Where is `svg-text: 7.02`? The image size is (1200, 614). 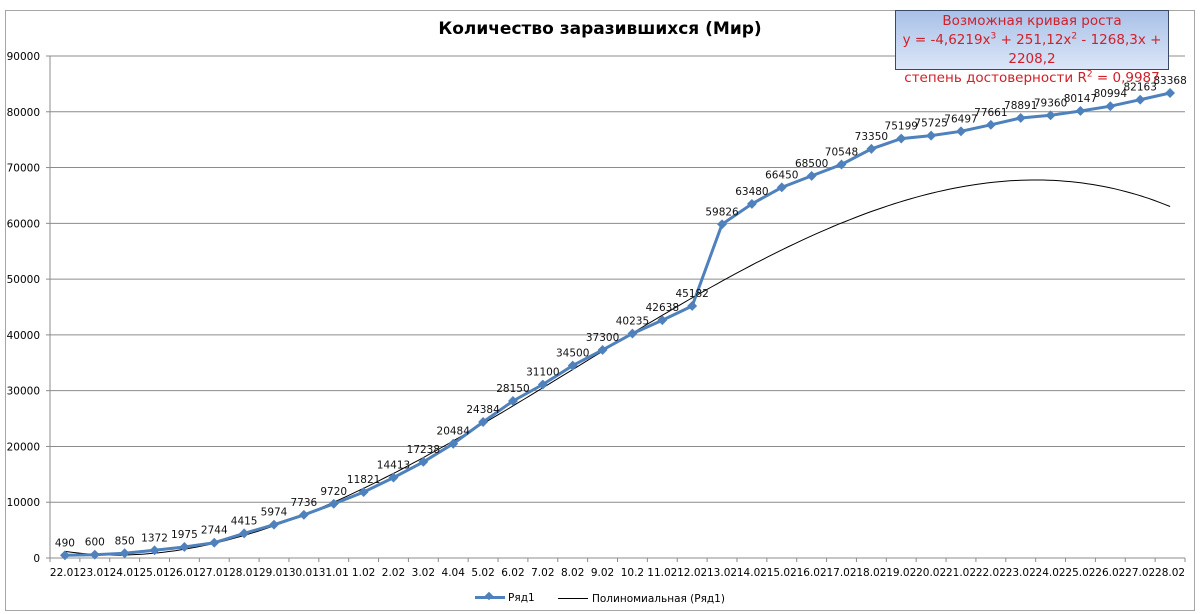 svg-text: 7.02 is located at coordinates (542, 573).